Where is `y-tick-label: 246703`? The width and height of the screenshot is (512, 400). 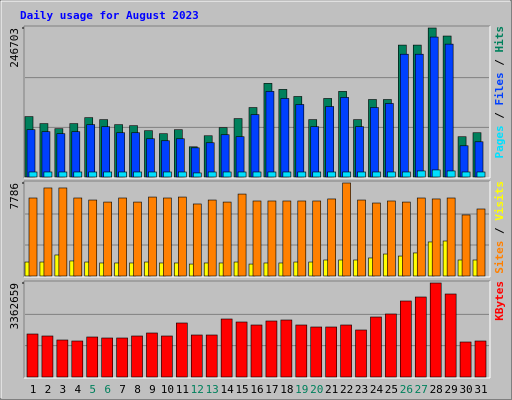
y-tick-label: 246703 is located at coordinates (14, 48).